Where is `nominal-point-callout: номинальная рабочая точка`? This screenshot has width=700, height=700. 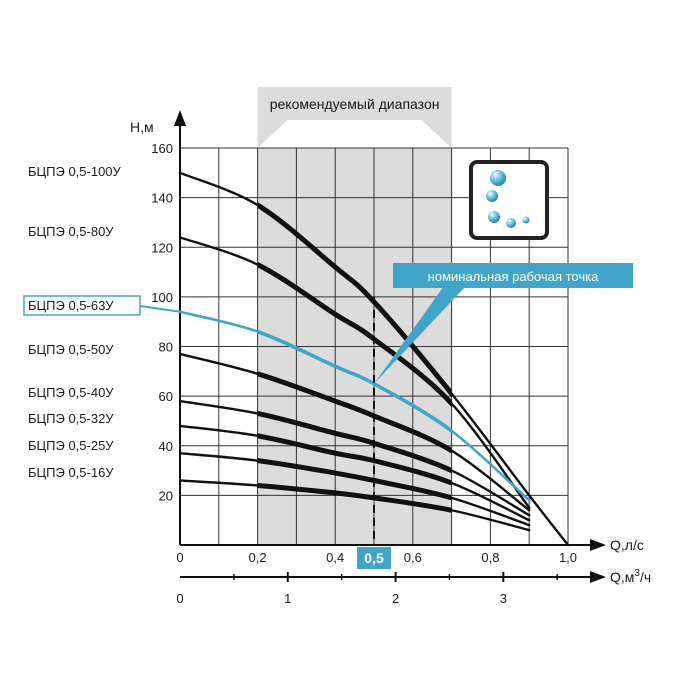
nominal-point-callout: номинальная рабочая точка is located at coordinates (503, 323).